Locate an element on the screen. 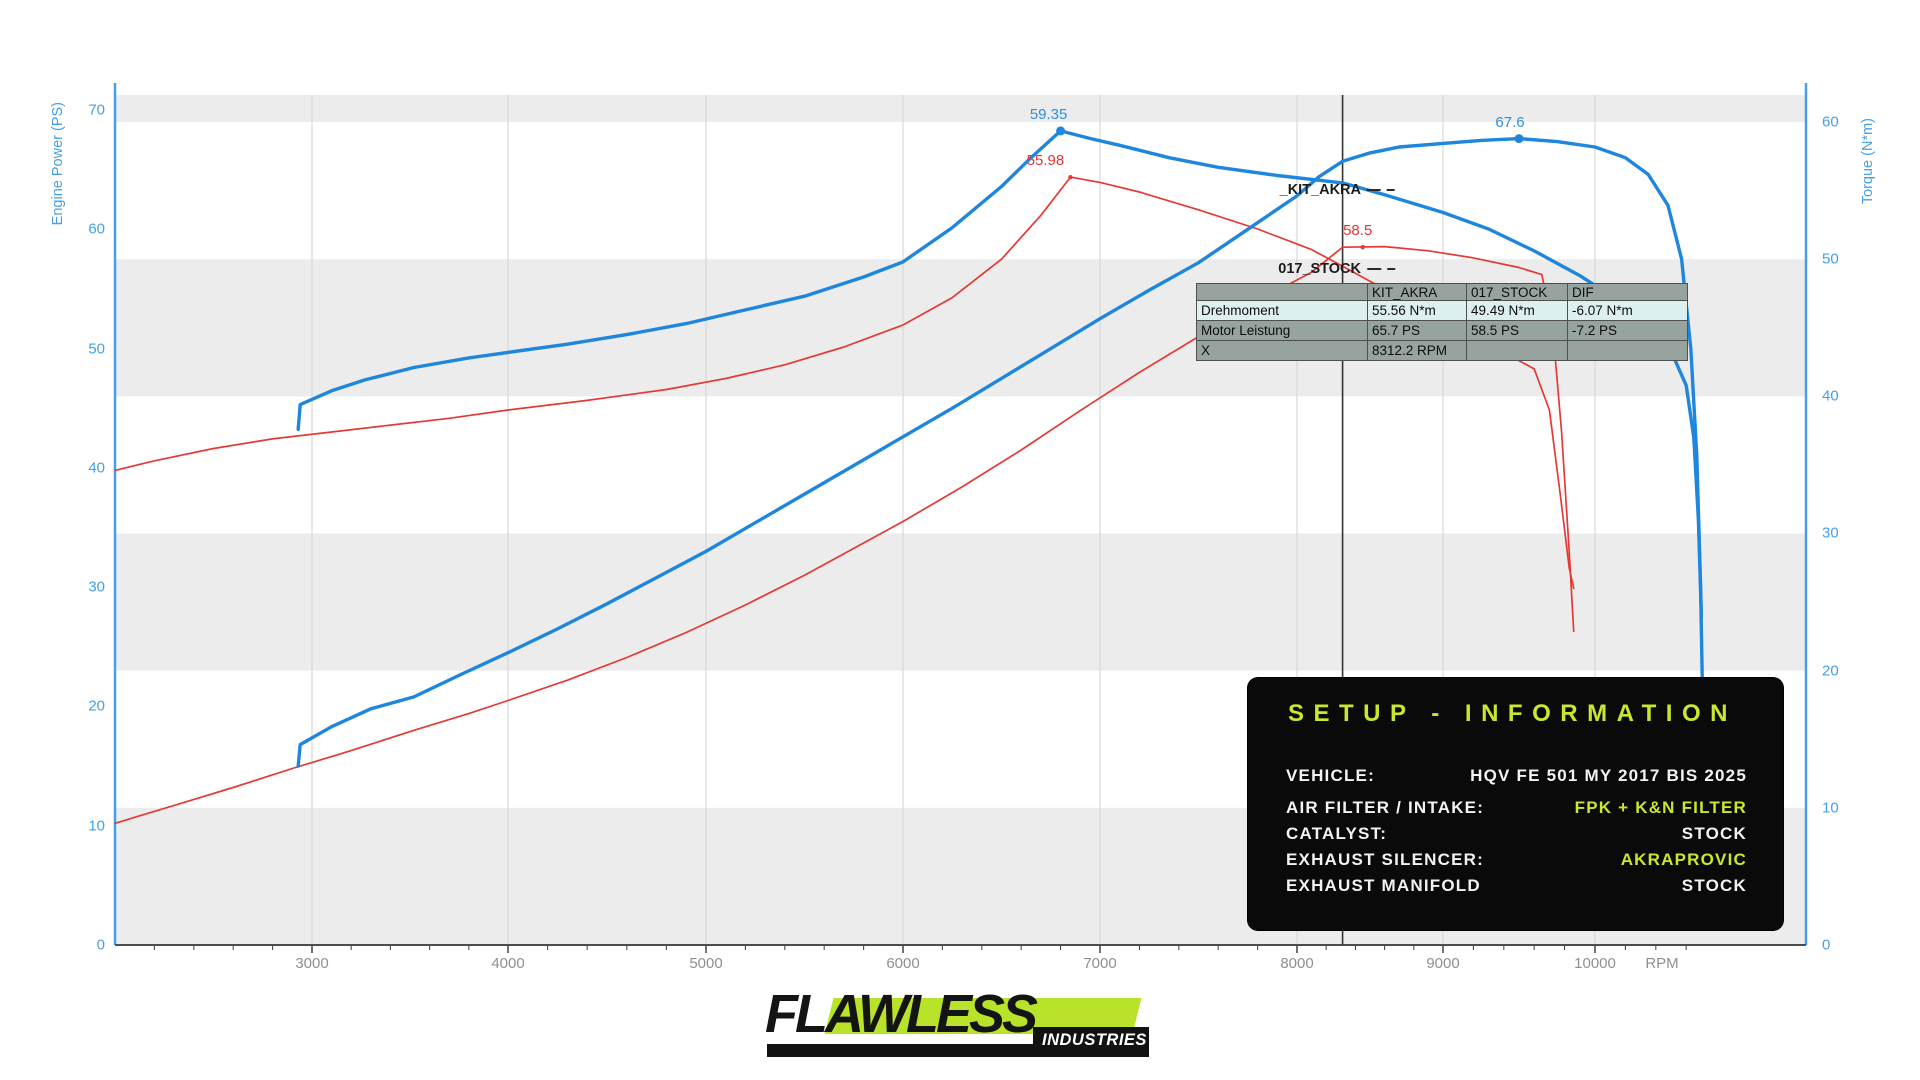 This screenshot has width=1920, height=1080. x-axis-unit-label: RPM is located at coordinates (1662, 963).